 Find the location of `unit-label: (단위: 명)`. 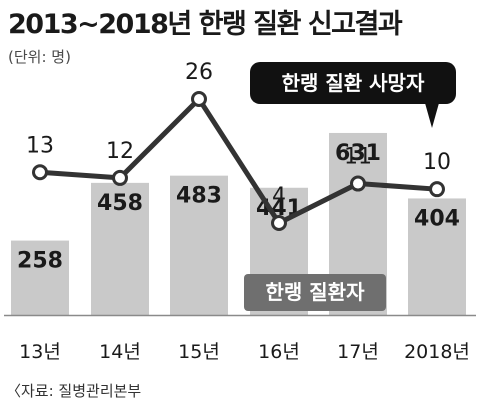

unit-label: (단위: 명) is located at coordinates (39, 57).